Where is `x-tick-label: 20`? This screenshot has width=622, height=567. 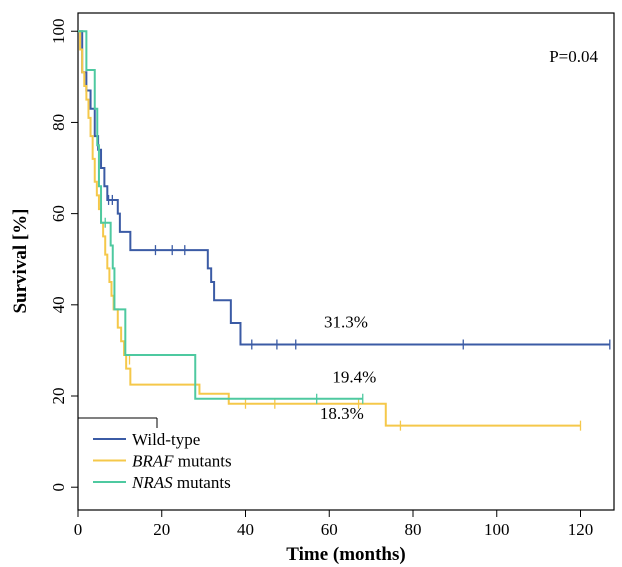
x-tick-label: 20 is located at coordinates (161, 529).